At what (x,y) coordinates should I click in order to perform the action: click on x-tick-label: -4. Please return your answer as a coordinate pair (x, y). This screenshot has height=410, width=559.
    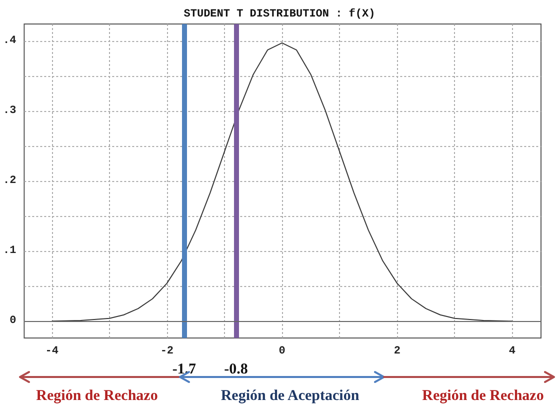
    Looking at the image, I should click on (52, 352).